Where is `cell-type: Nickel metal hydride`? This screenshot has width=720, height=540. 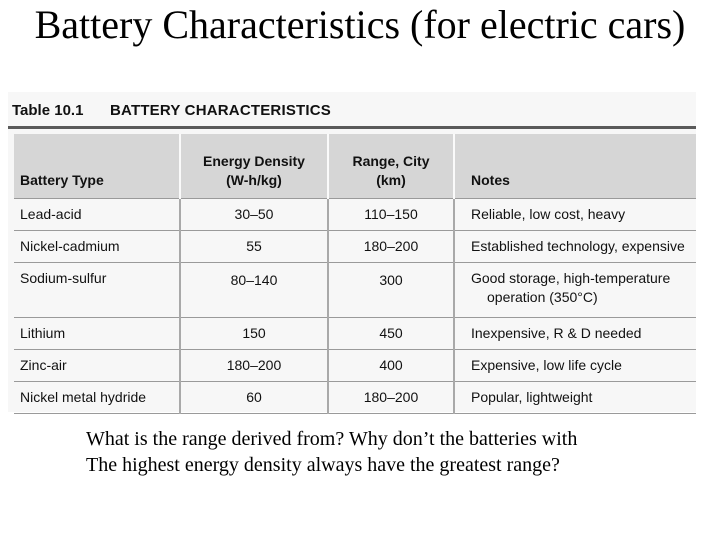 cell-type: Nickel metal hydride is located at coordinates (97, 397).